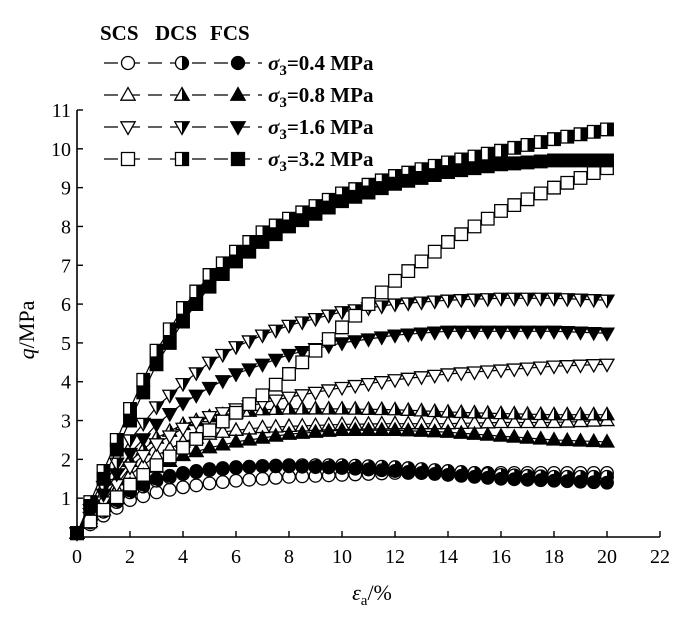 The image size is (695, 637). I want to click on y-tick-label: 6, so click(66, 305).